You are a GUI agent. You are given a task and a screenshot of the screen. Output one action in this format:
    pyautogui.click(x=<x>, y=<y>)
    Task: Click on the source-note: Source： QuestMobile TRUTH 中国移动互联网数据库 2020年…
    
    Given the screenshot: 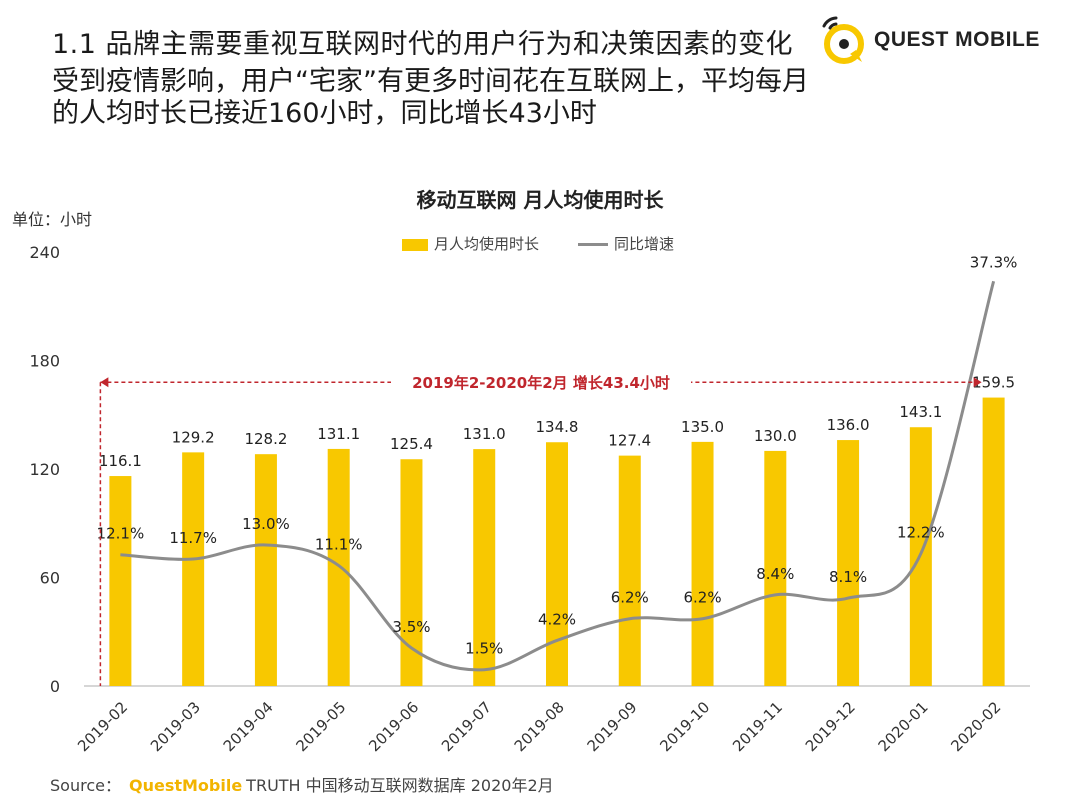 What is the action you would take?
    pyautogui.click(x=302, y=784)
    